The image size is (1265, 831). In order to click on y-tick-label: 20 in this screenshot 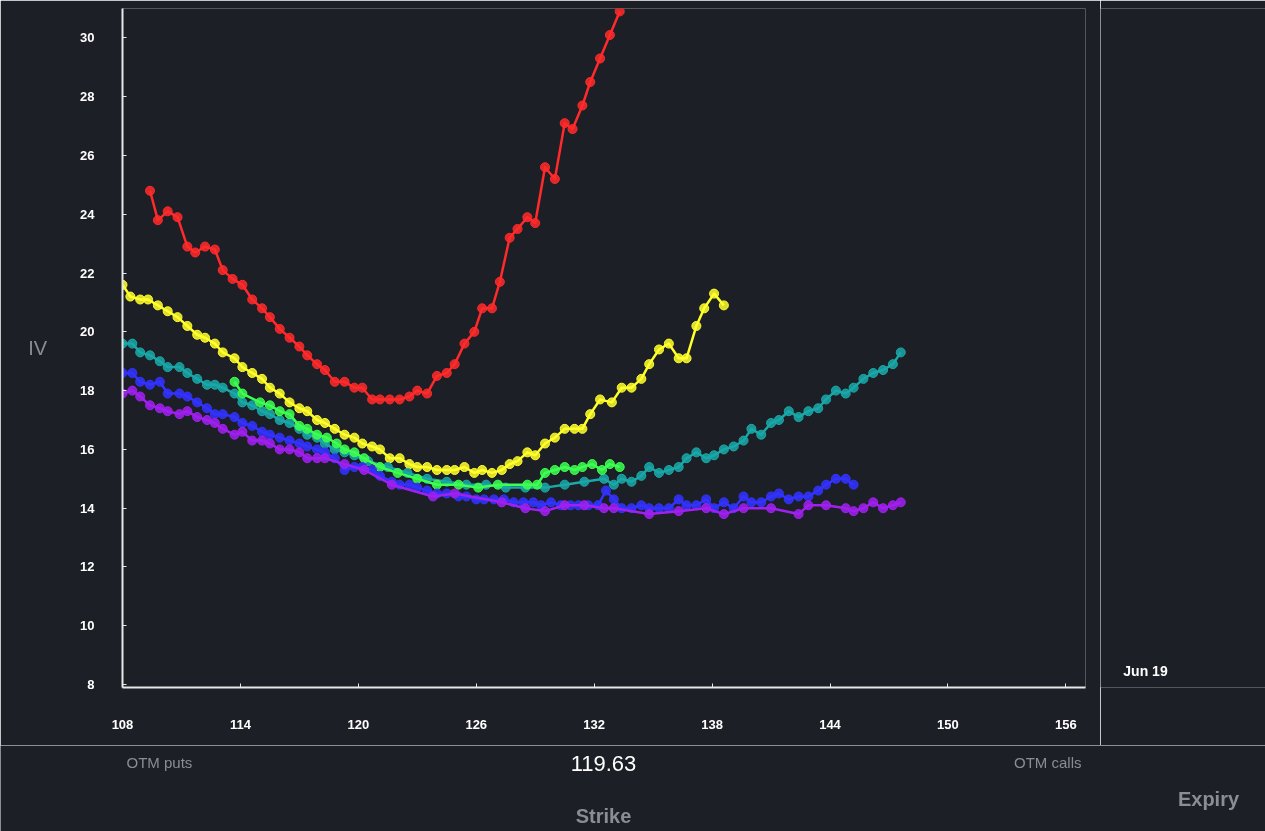, I will do `click(87, 332)`.